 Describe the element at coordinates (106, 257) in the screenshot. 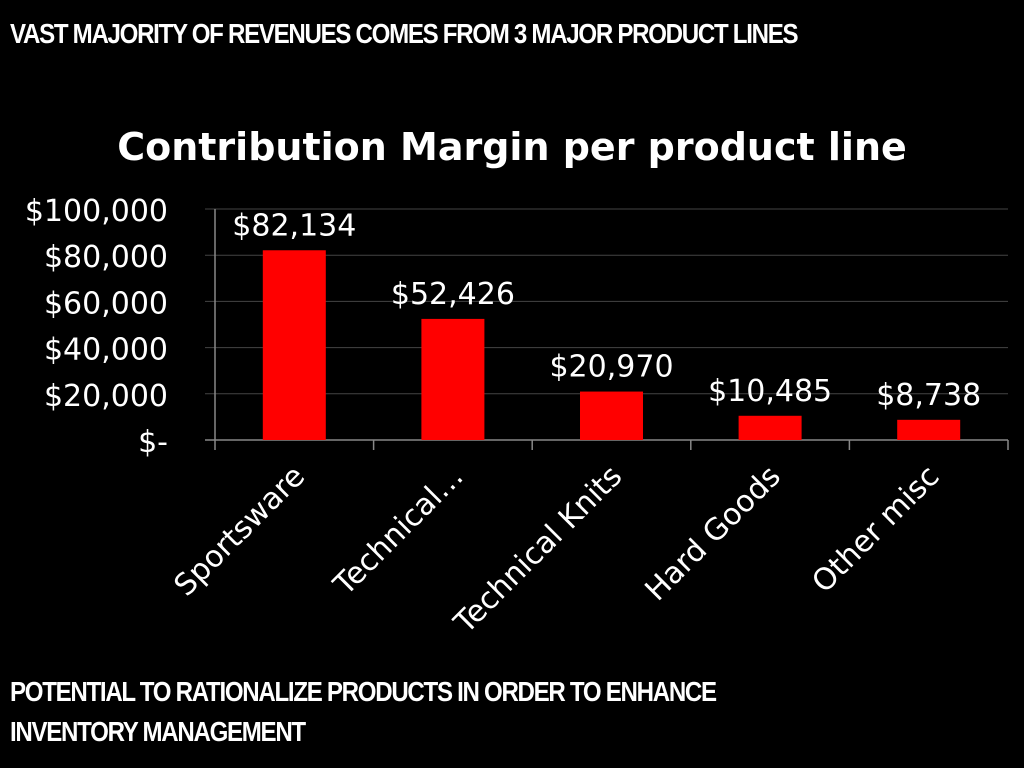

I see `y-tick-label: $80,000` at that location.